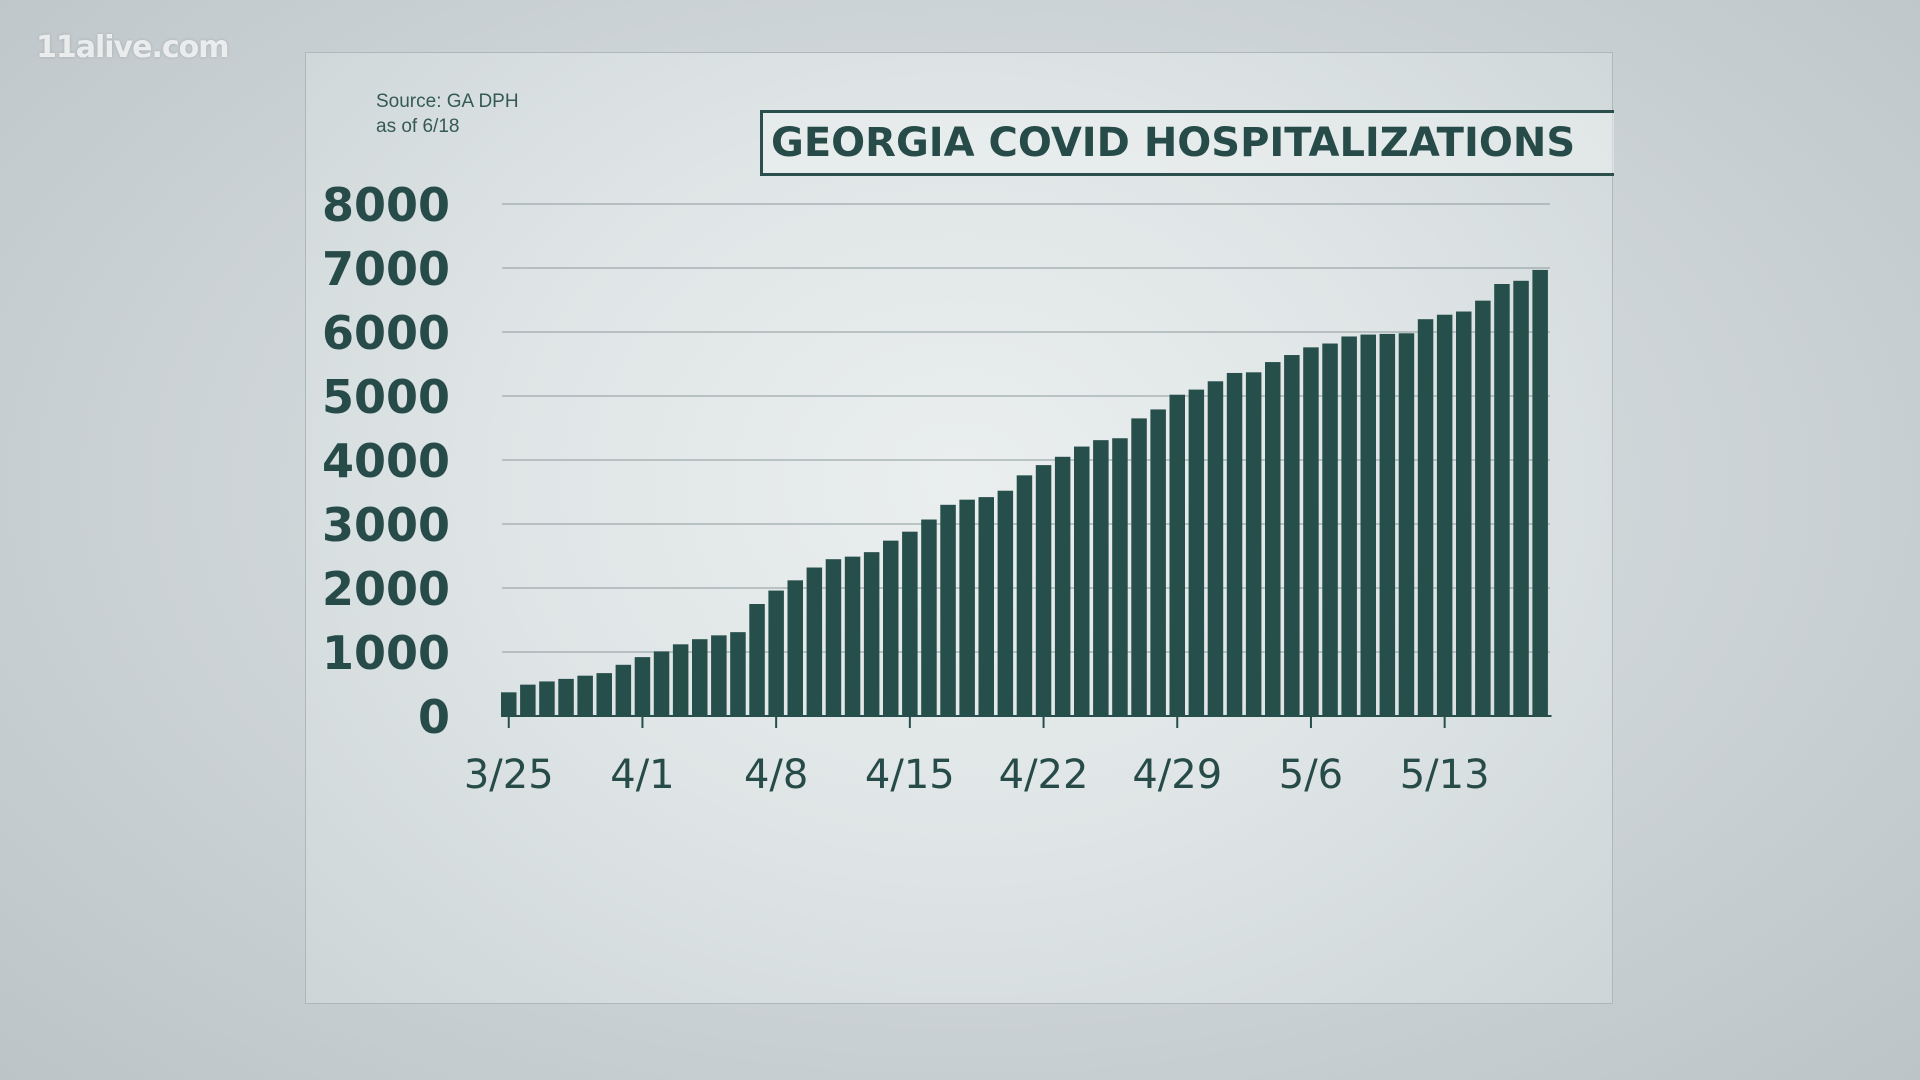 The height and width of the screenshot is (1080, 1920). Describe the element at coordinates (386, 589) in the screenshot. I see `y-tick-label: 2000` at that location.